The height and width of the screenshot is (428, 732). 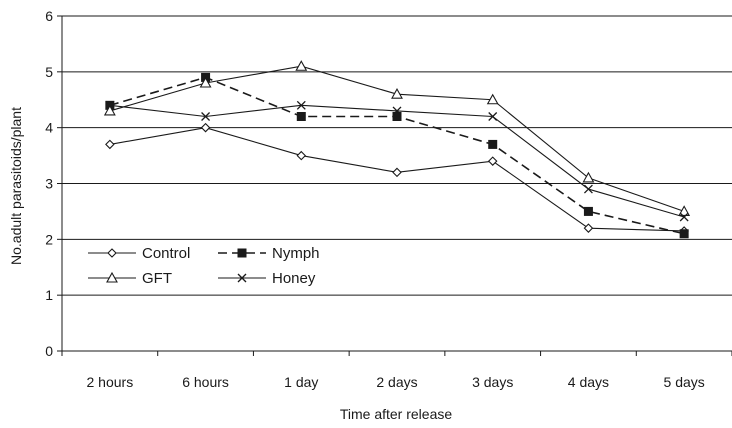 I want to click on y-tick-label: 0, so click(x=49, y=351).